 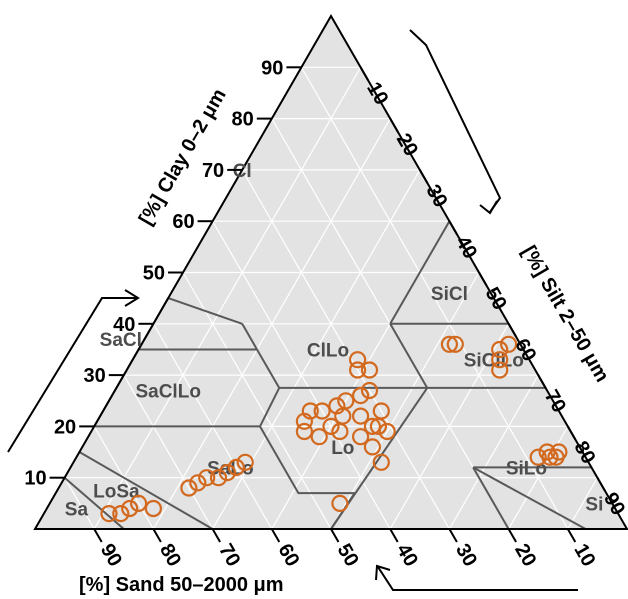 I want to click on sand-tick-label-80: 80, so click(x=170, y=555).